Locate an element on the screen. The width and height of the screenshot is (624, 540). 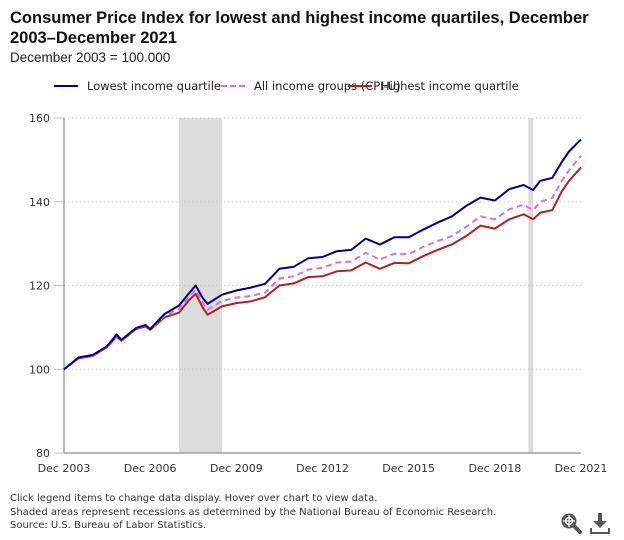
zoom-in-button is located at coordinates (571, 523).